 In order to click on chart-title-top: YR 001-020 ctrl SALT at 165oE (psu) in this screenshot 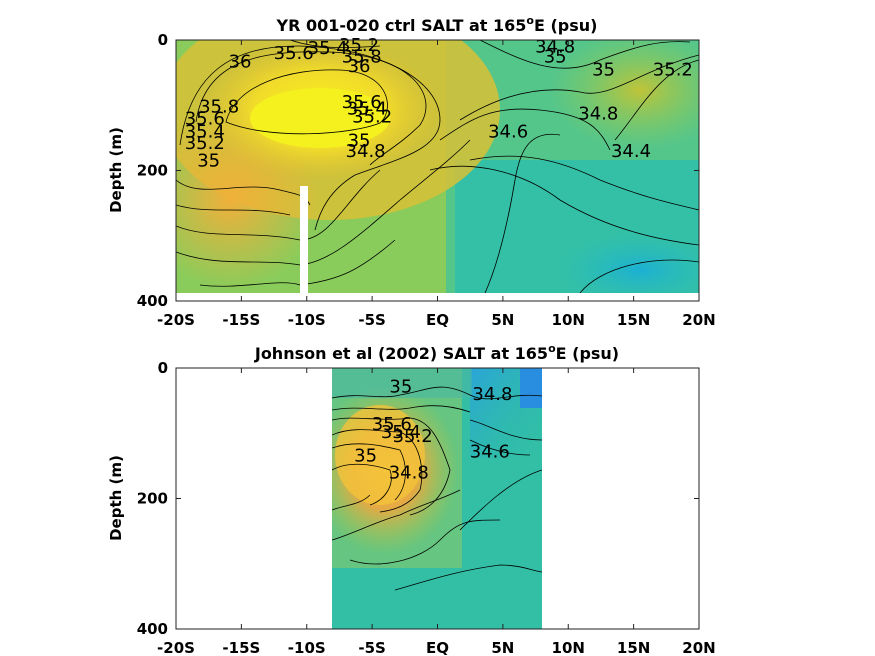, I will do `click(437, 24)`.